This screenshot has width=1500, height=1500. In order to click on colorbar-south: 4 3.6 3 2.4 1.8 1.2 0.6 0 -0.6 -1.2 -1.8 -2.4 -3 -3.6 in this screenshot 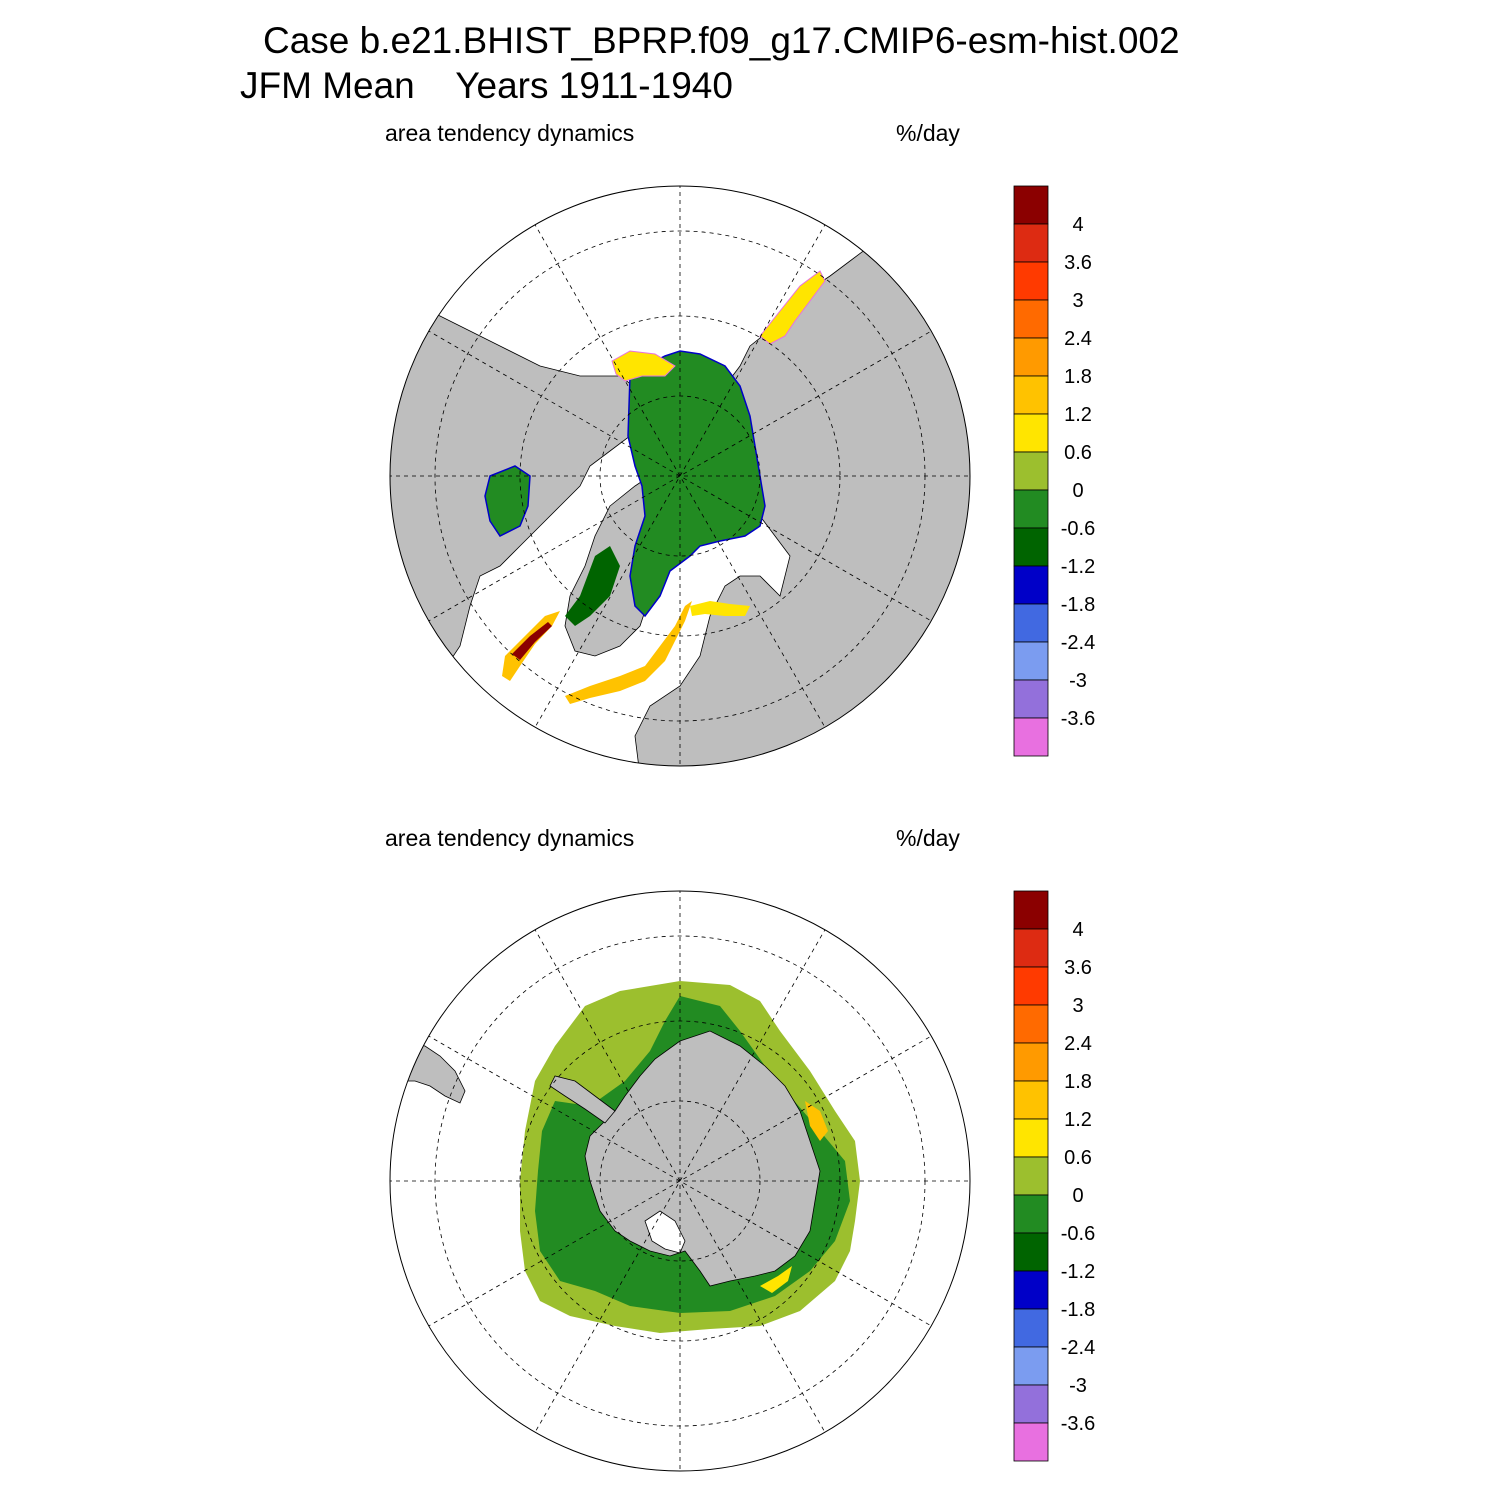, I will do `click(1054, 1176)`.